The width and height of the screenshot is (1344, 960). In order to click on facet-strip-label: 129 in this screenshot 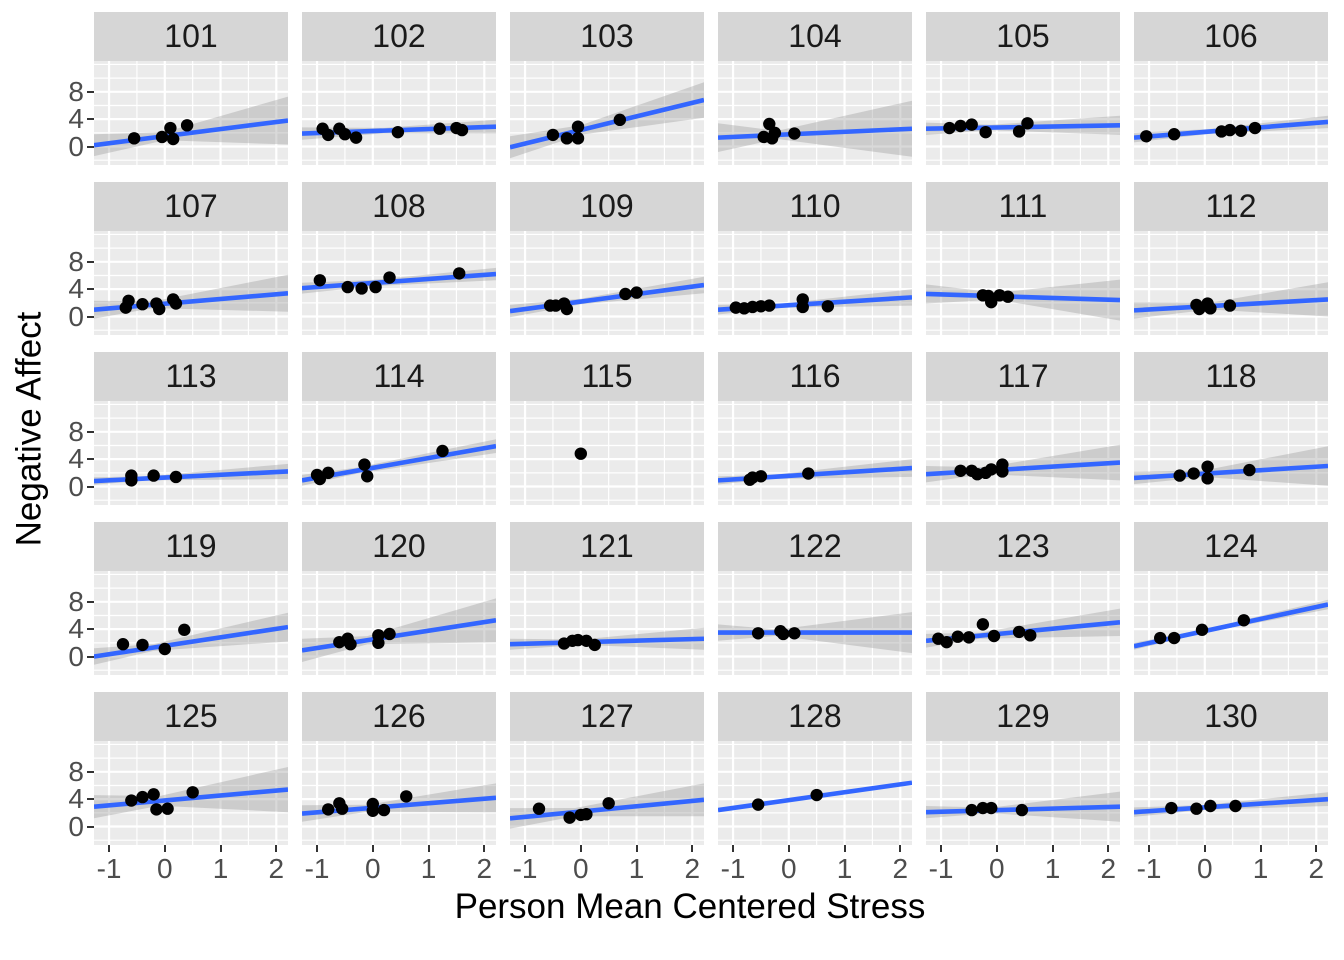, I will do `click(1023, 716)`.